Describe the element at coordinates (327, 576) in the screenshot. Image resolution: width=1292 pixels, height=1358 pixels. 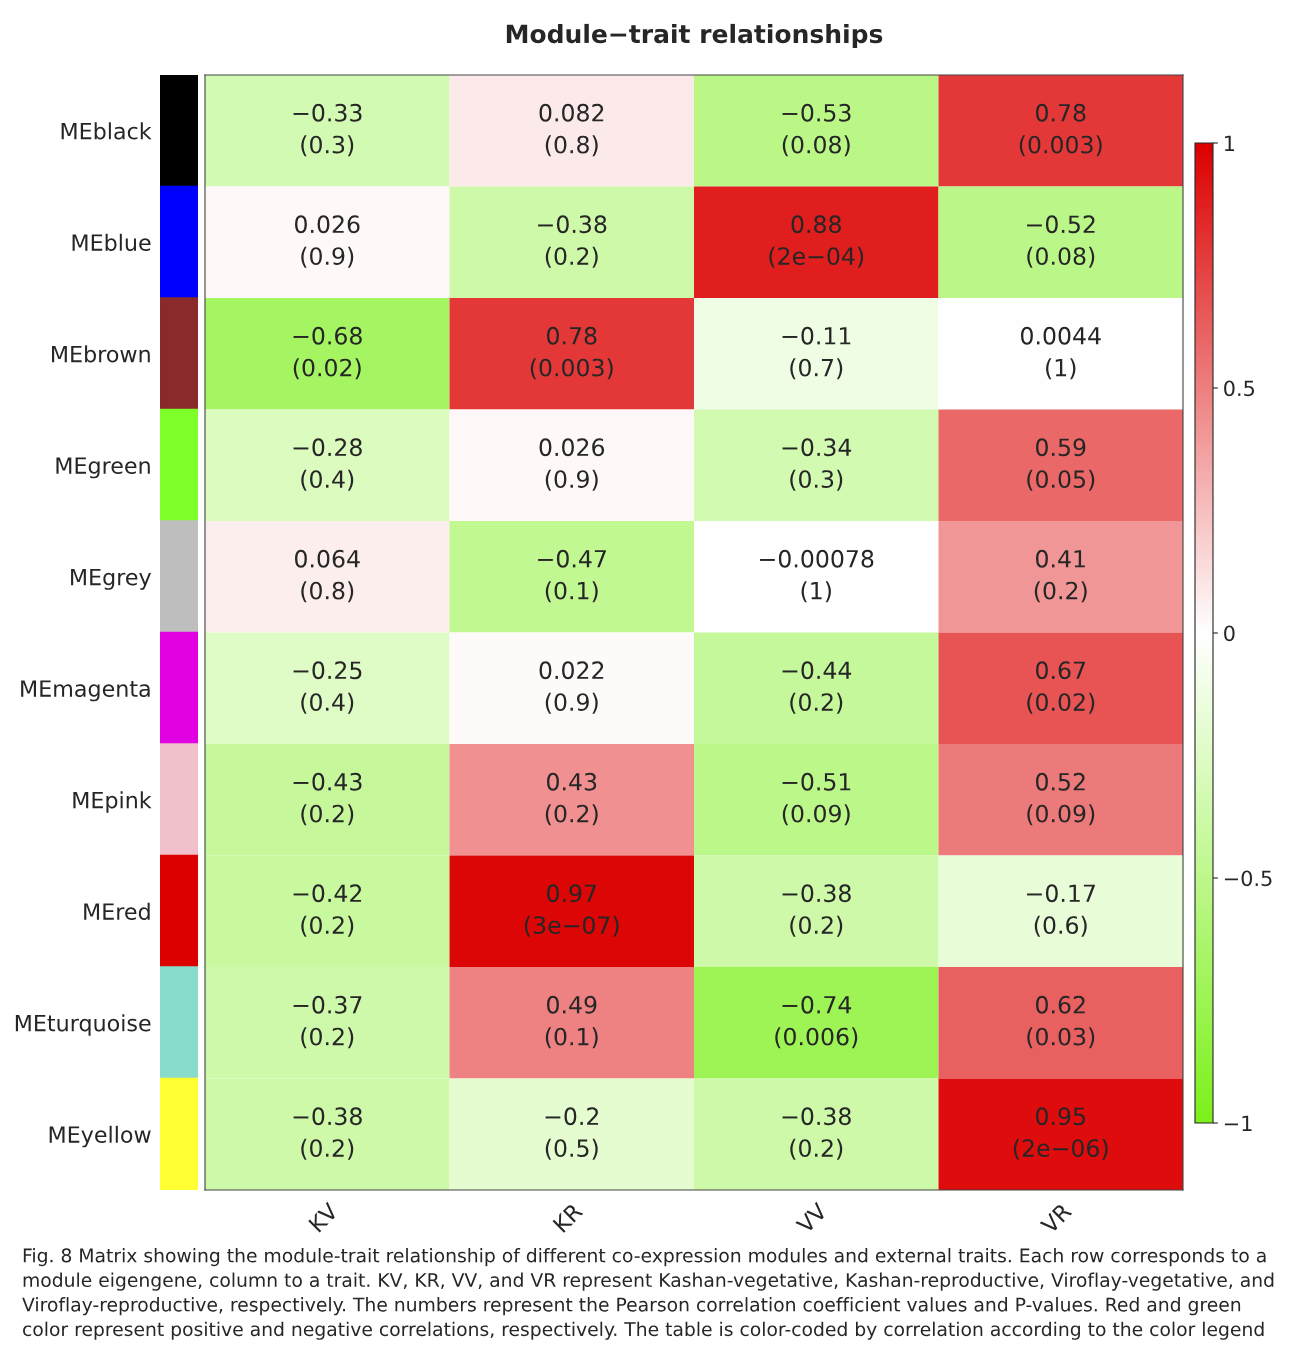
I see `data-label: 0.064 (0.8)` at that location.